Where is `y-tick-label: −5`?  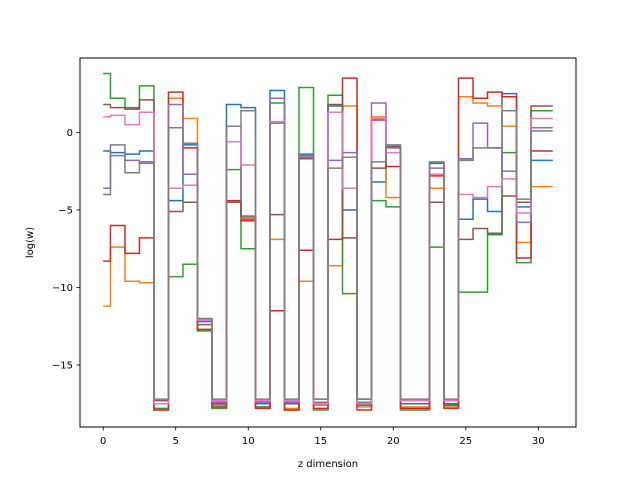
y-tick-label: −5 is located at coordinates (65, 210).